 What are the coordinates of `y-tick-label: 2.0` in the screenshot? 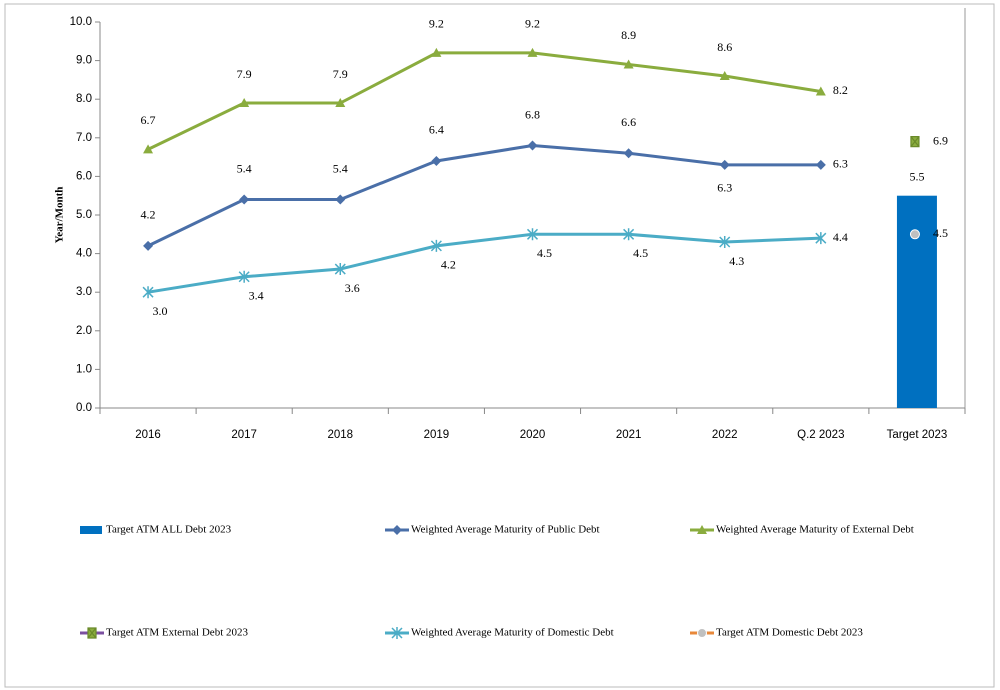 It's located at (84, 331).